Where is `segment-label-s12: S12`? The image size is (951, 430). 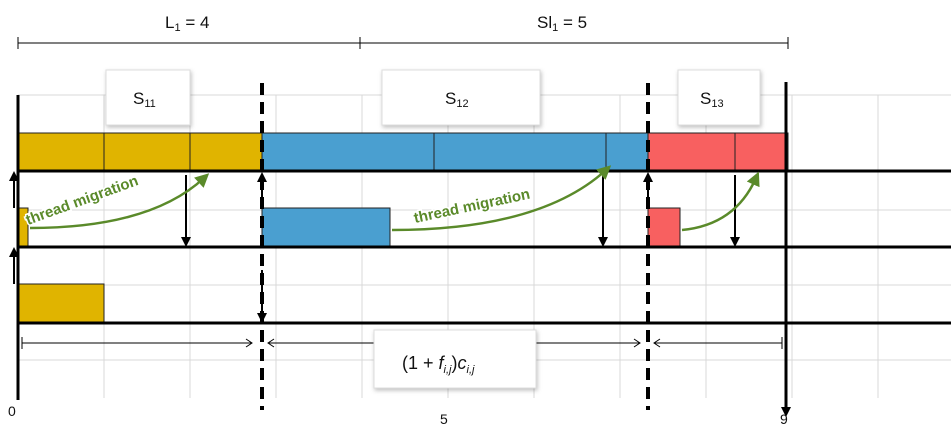
segment-label-s12: S12 is located at coordinates (461, 97).